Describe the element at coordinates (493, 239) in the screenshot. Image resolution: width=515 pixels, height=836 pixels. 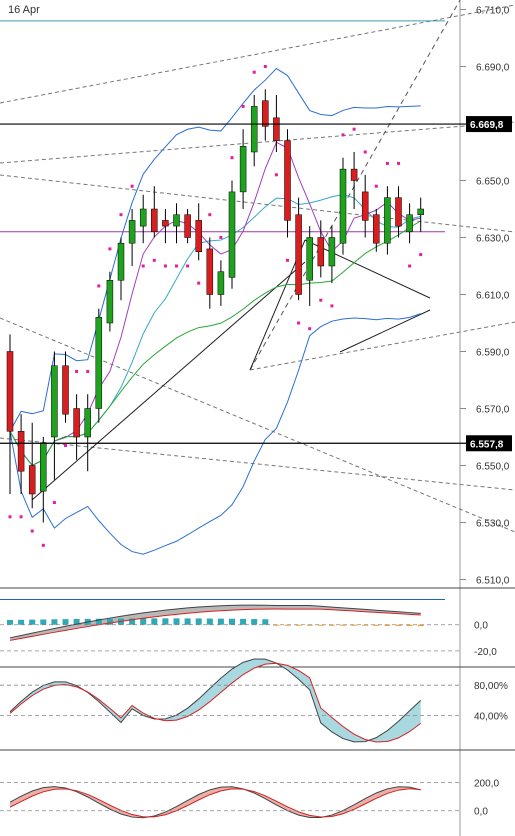
I see `price-tick-label: 6.630,0` at that location.